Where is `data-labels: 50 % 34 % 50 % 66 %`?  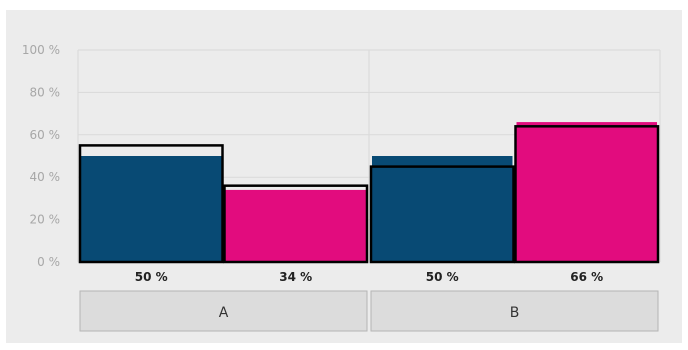
data-labels: 50 % 34 % 50 % 66 % is located at coordinates (369, 277).